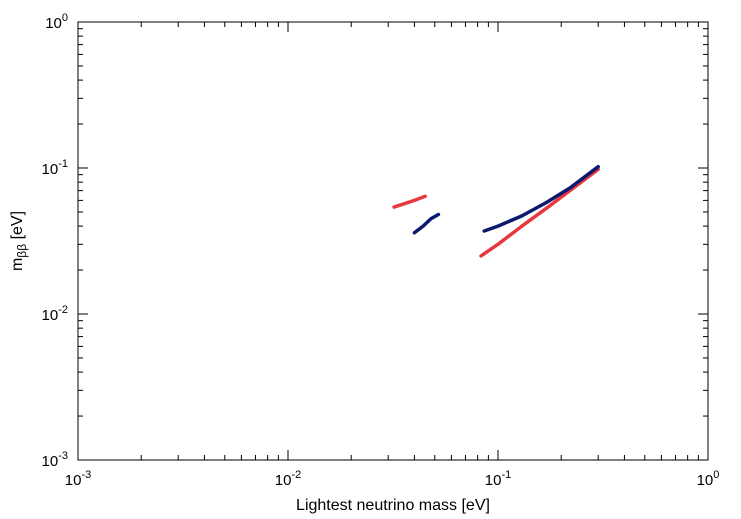 Image resolution: width=741 pixels, height=519 pixels. What do you see at coordinates (393, 505) in the screenshot?
I see `x-axis-label: Lightest neutrino mass [eV]` at bounding box center [393, 505].